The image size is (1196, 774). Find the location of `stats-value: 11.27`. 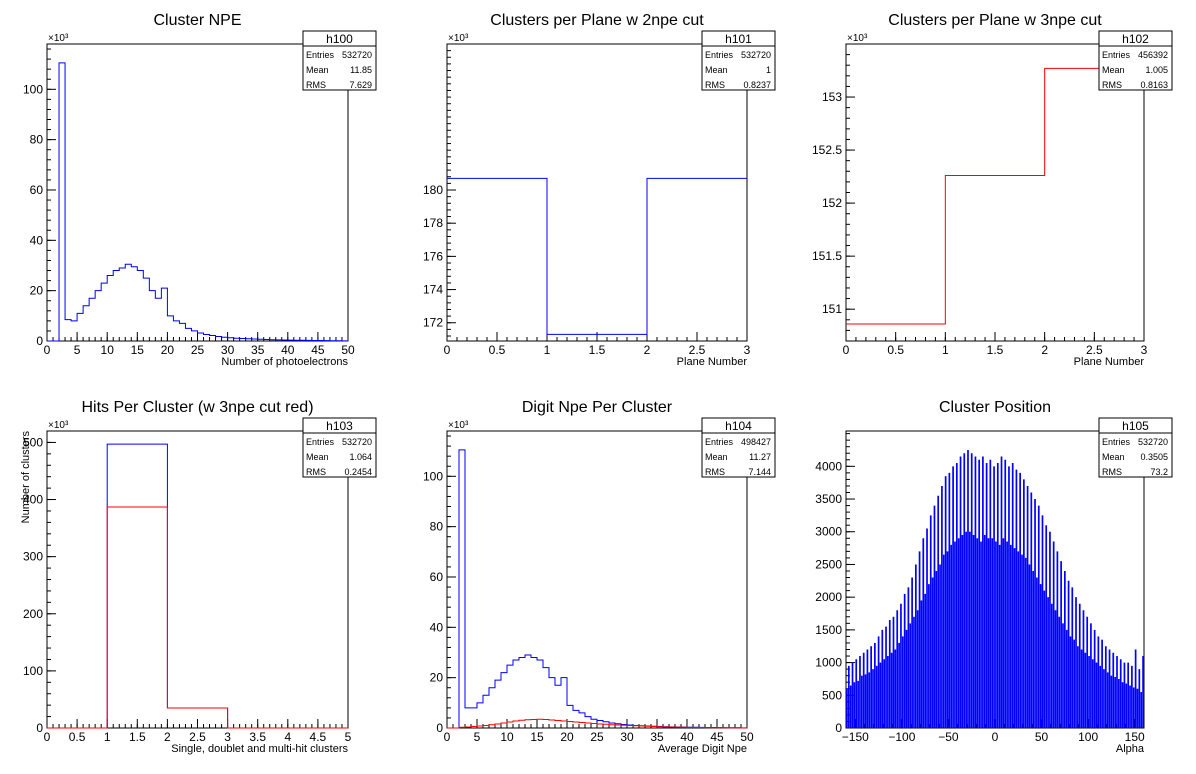

stats-value: 11.27 is located at coordinates (760, 457).